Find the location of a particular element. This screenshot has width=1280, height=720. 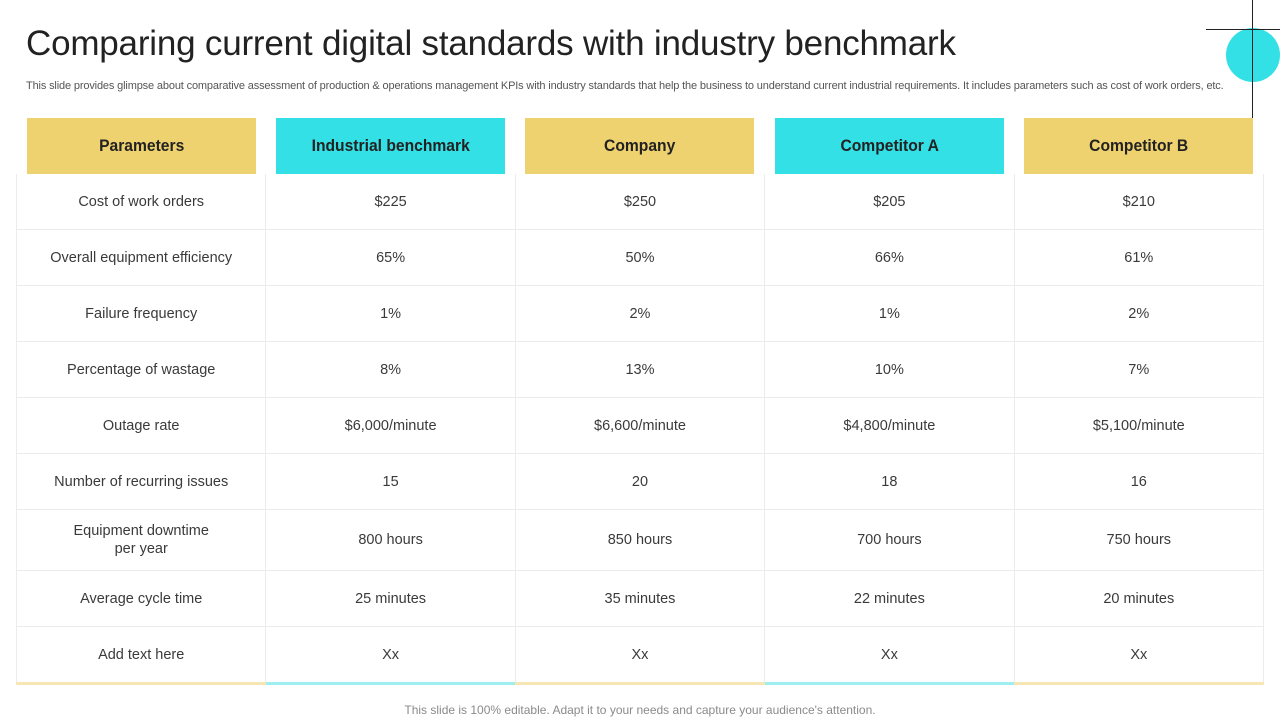

row-parameter-line-2: per year is located at coordinates (141, 549).